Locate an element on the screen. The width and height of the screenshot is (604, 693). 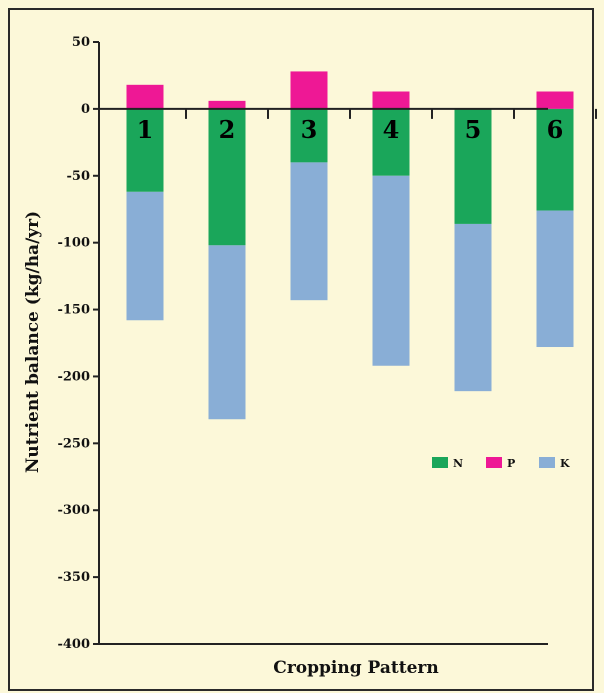
y-tick-label: -250 is located at coordinates (73, 443).